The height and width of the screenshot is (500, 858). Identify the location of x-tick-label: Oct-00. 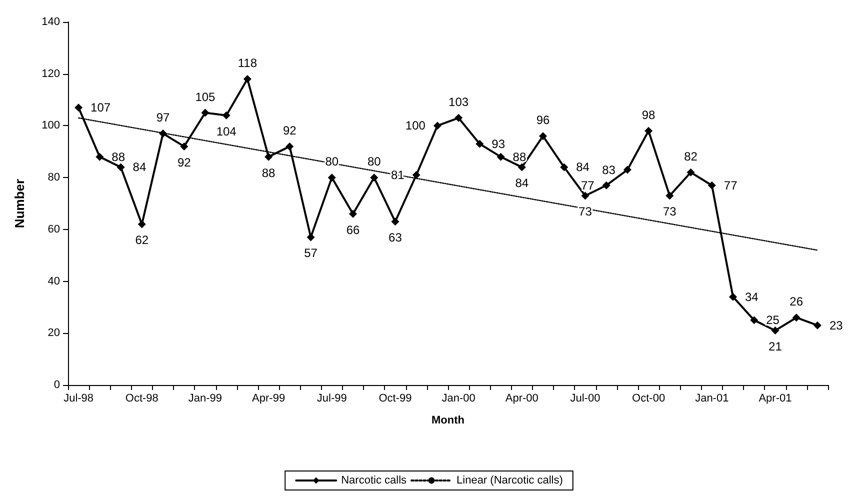
(649, 398).